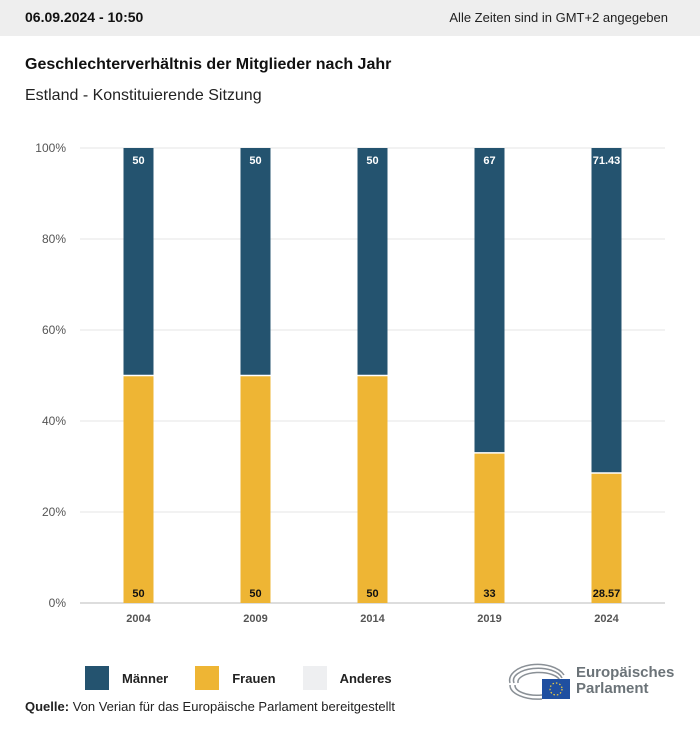 The width and height of the screenshot is (700, 731). I want to click on y-tick-label: 0%, so click(58, 603).